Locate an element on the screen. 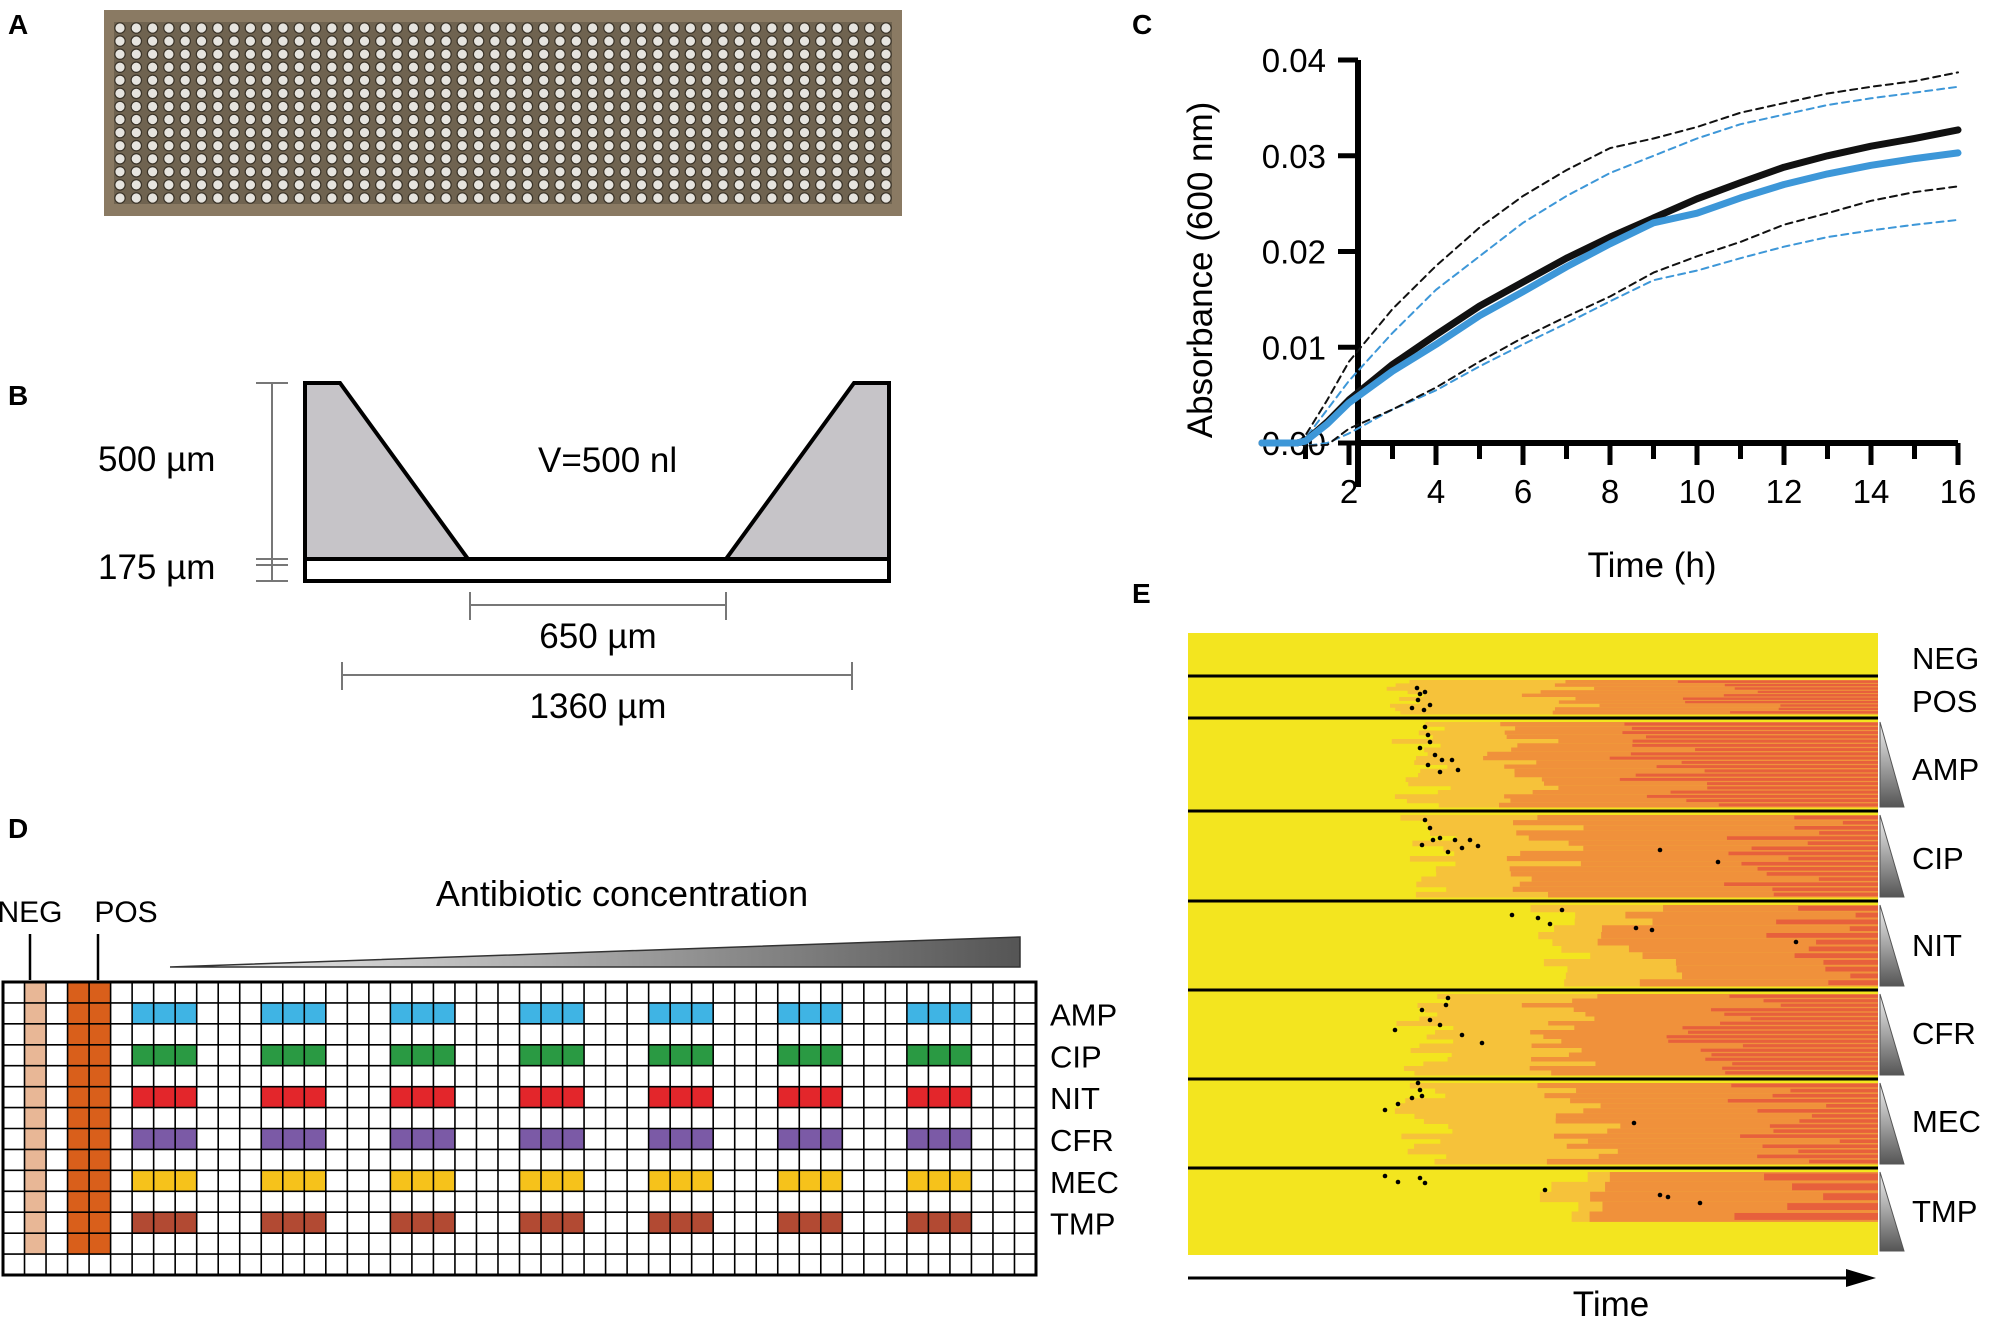 This screenshot has height=1320, width=2000. antibiotic-well-MEC is located at coordinates (573, 1181).